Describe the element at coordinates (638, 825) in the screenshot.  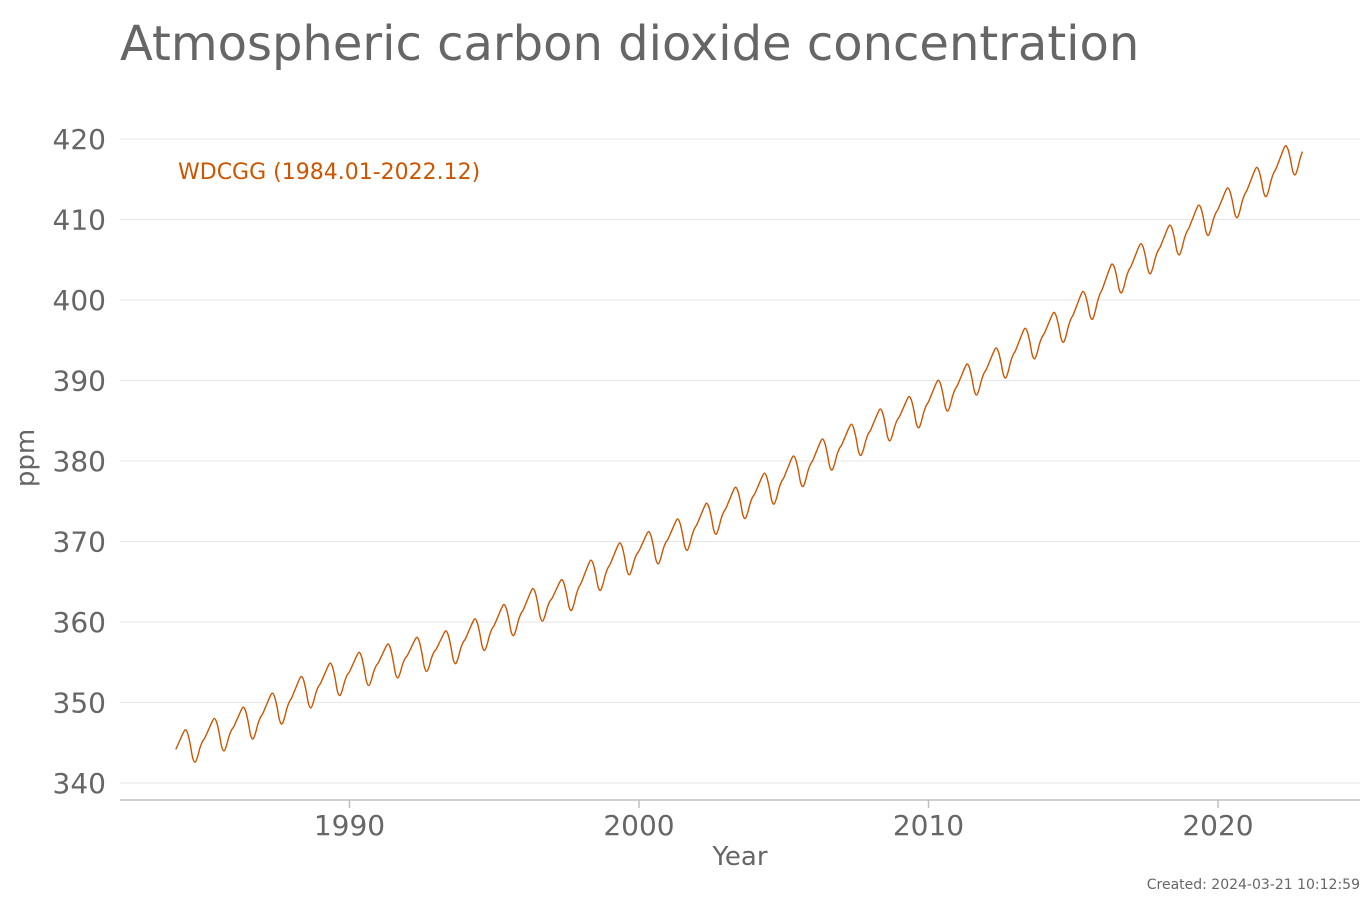
I see `x-tick-label-2000: 2000` at that location.